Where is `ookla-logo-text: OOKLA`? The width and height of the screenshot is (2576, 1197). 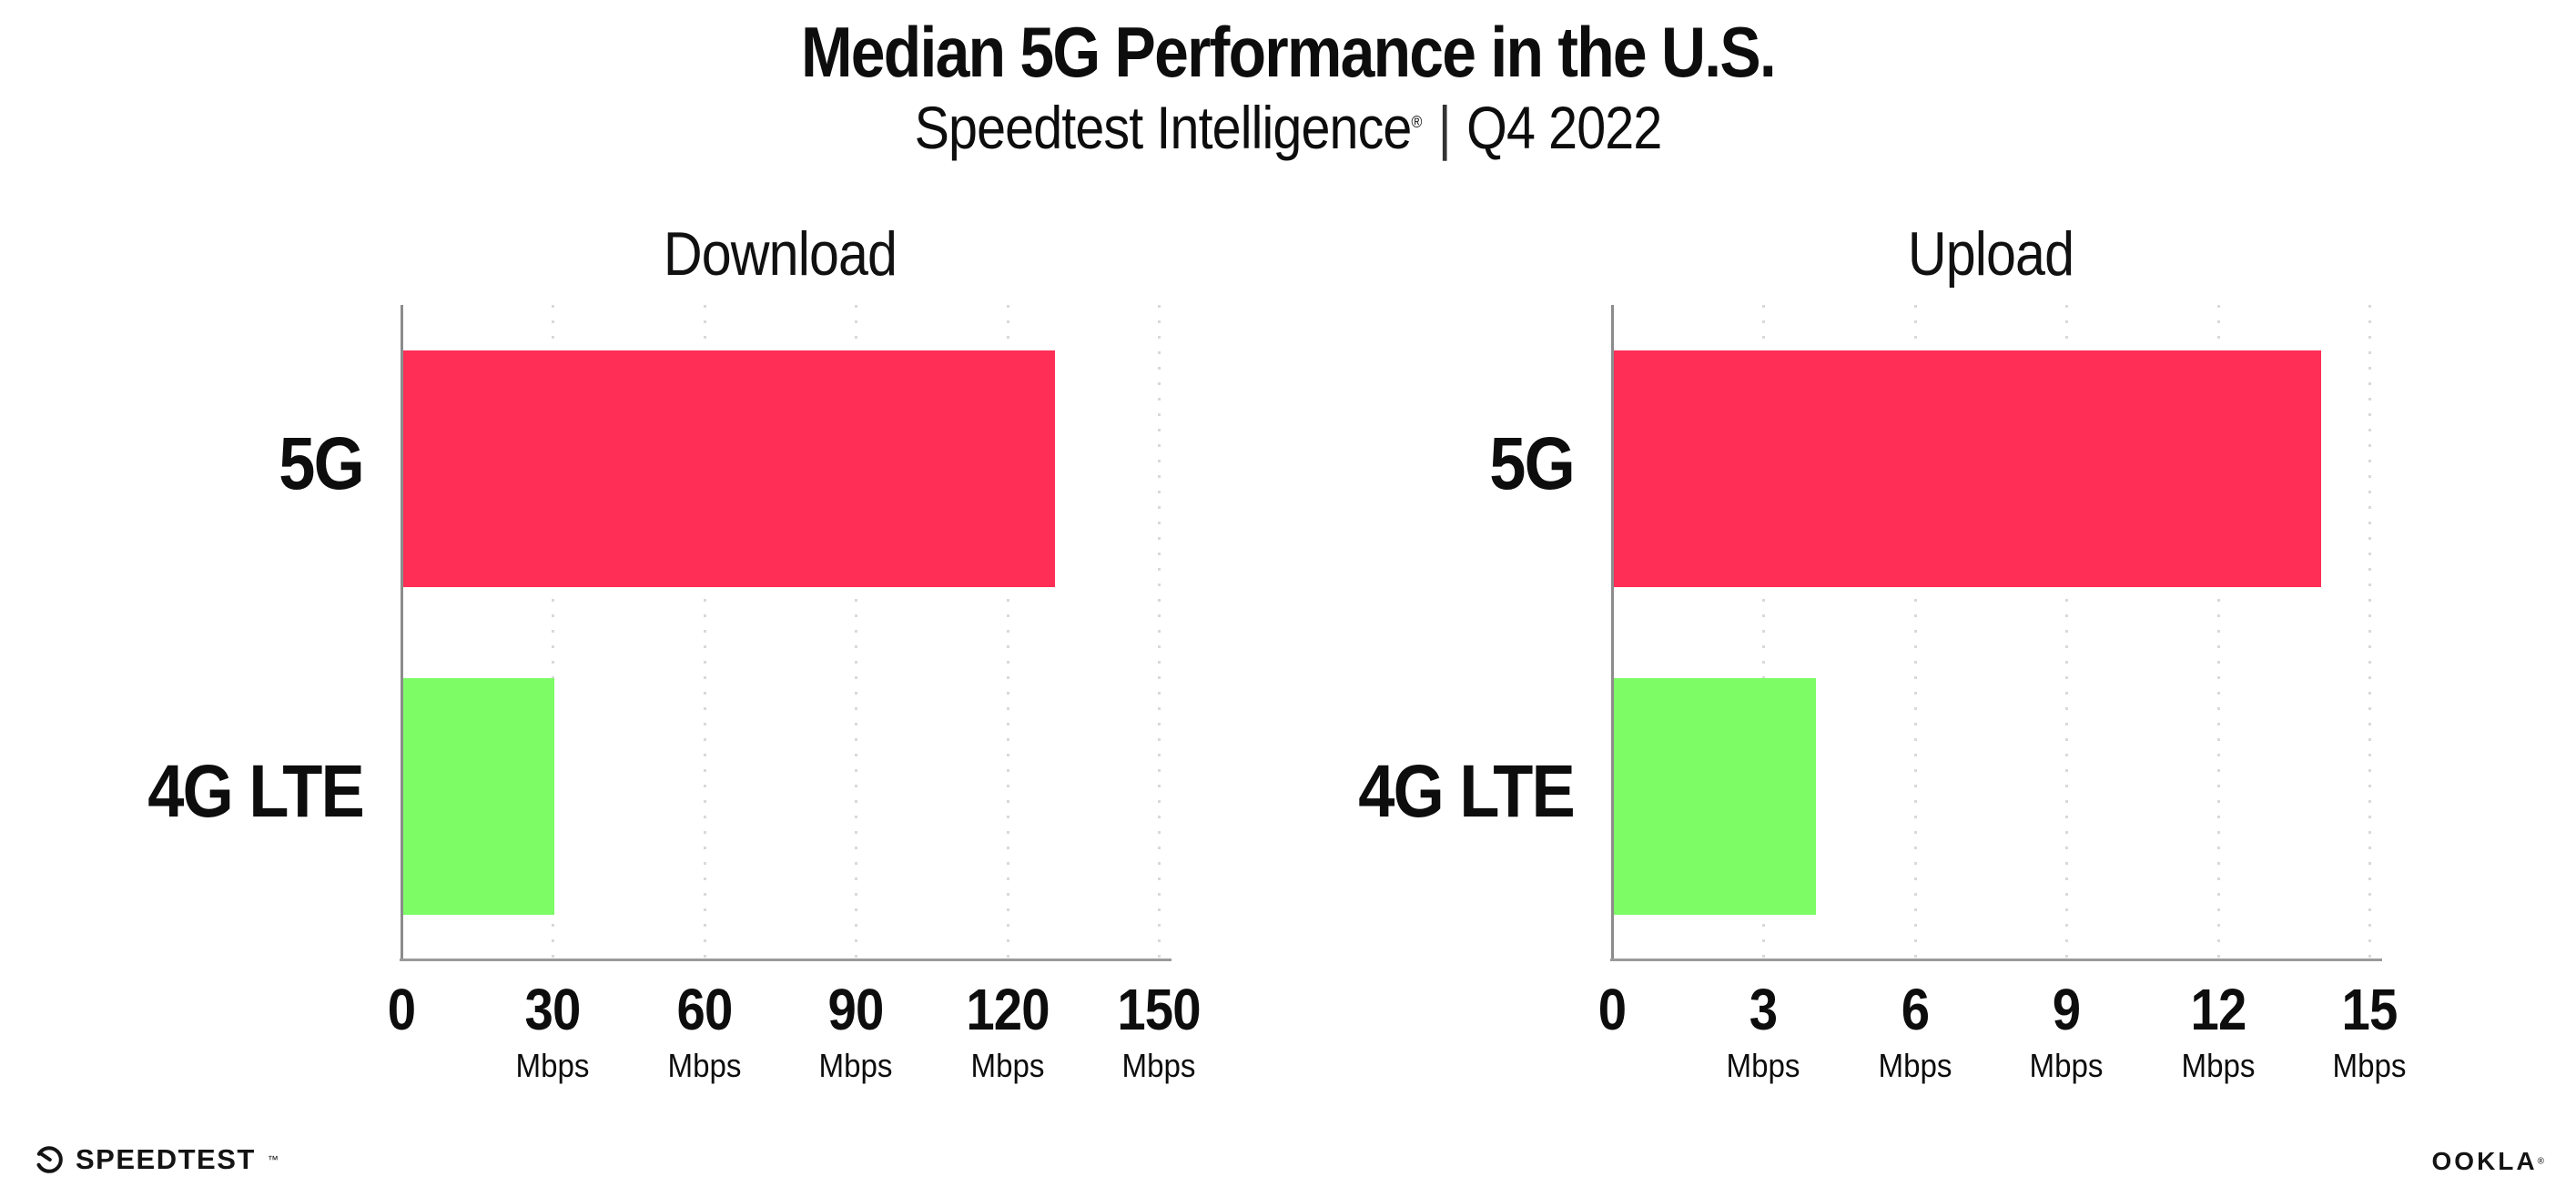
ookla-logo-text: OOKLA is located at coordinates (2484, 1161).